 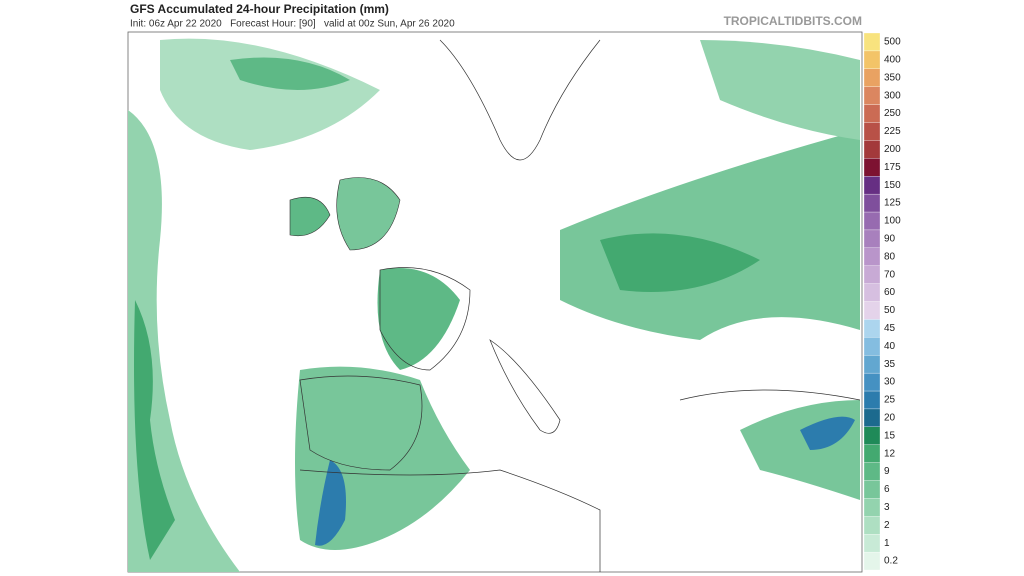 I want to click on colorbar-label: 350, so click(x=892, y=77).